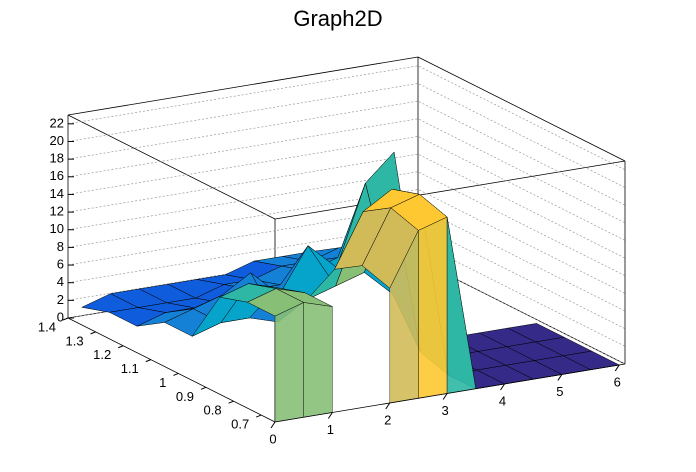  I want to click on z-tick-label: 22, so click(57, 122).